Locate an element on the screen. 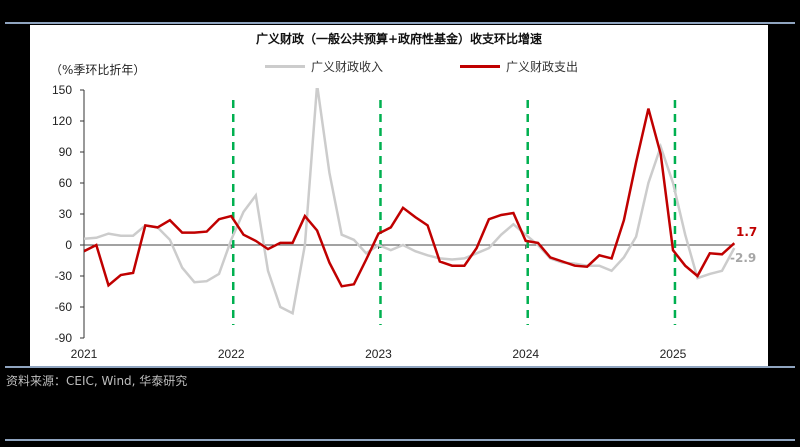 Image resolution: width=800 pixels, height=447 pixels. revenue-last-value: -2.9 is located at coordinates (743, 258).